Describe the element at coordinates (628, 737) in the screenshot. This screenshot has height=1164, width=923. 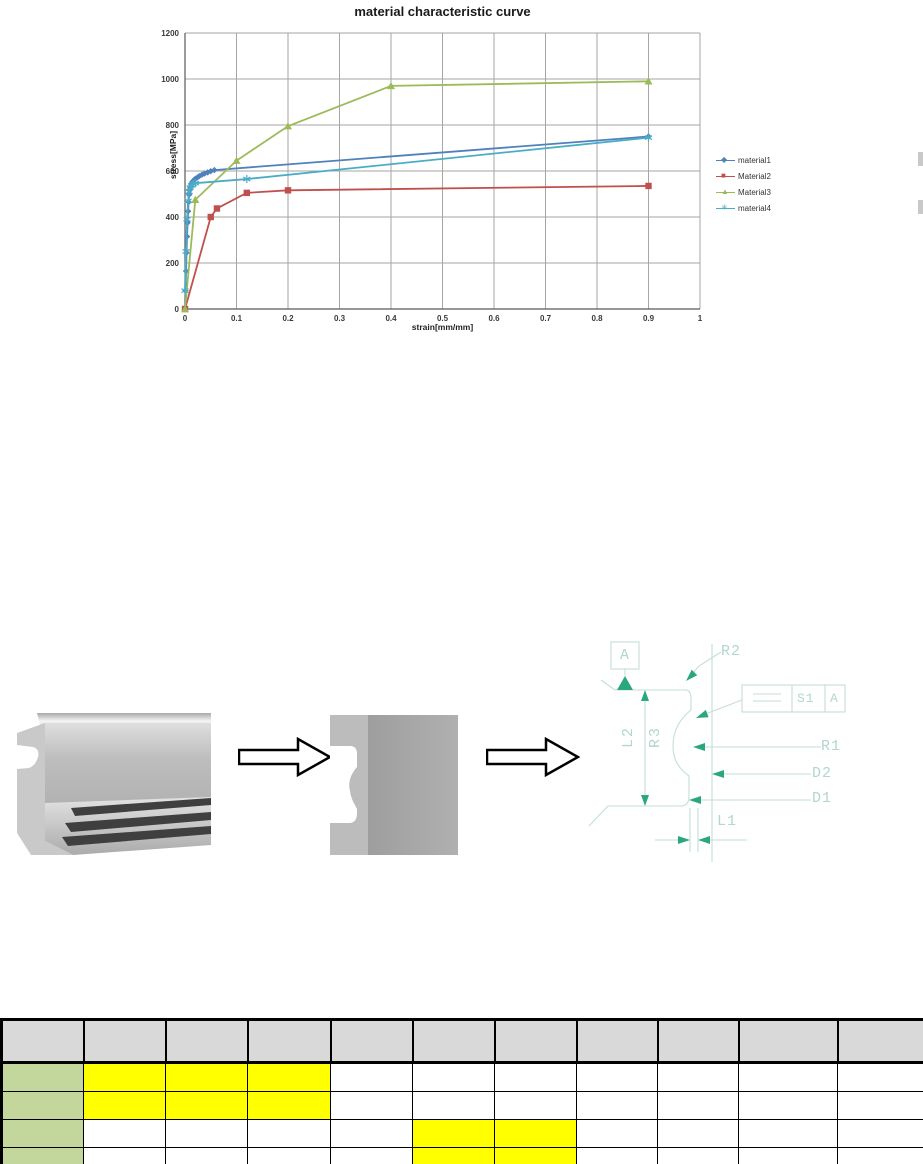
I see `label-l2: L2` at that location.